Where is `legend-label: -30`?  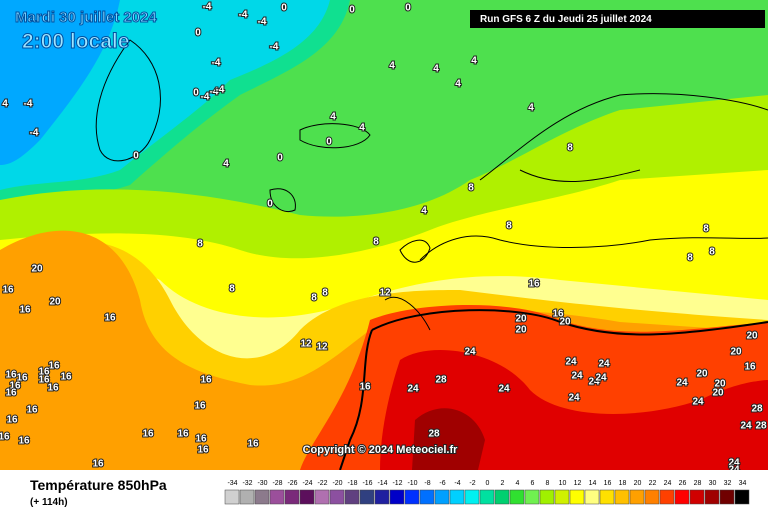 legend-label: -30 is located at coordinates (262, 483).